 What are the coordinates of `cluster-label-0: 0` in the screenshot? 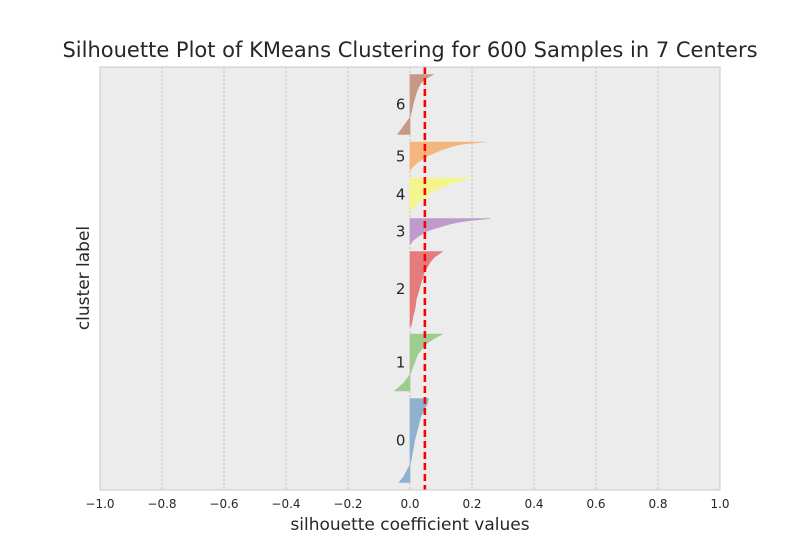 It's located at (401, 441).